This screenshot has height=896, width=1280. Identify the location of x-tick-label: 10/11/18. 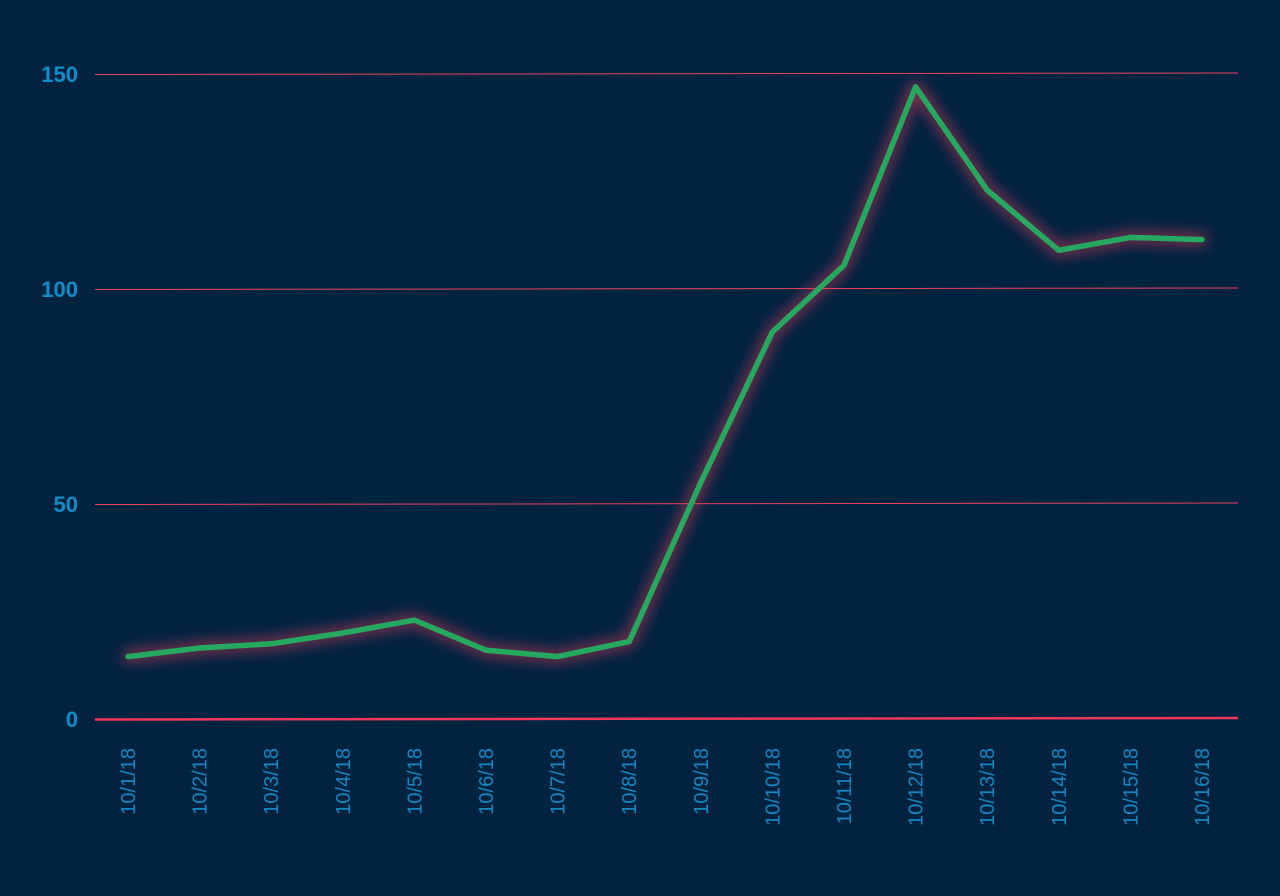
(845, 786).